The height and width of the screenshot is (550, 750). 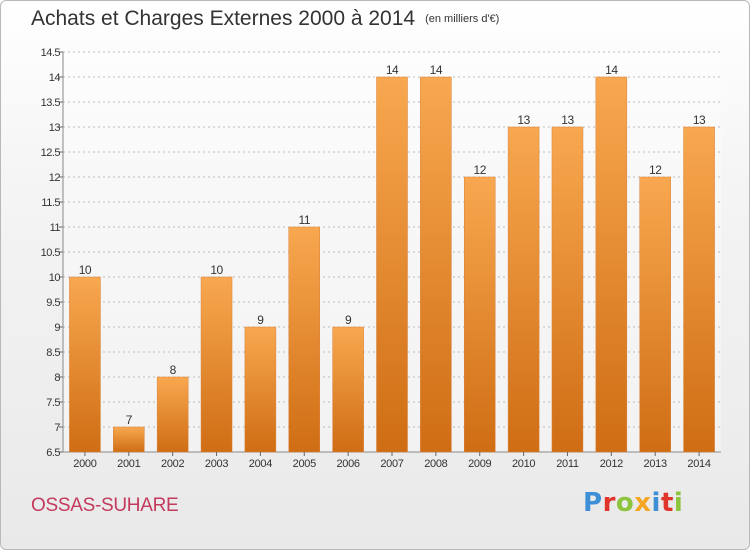 I want to click on y-tick-label: 8, so click(x=57, y=378).